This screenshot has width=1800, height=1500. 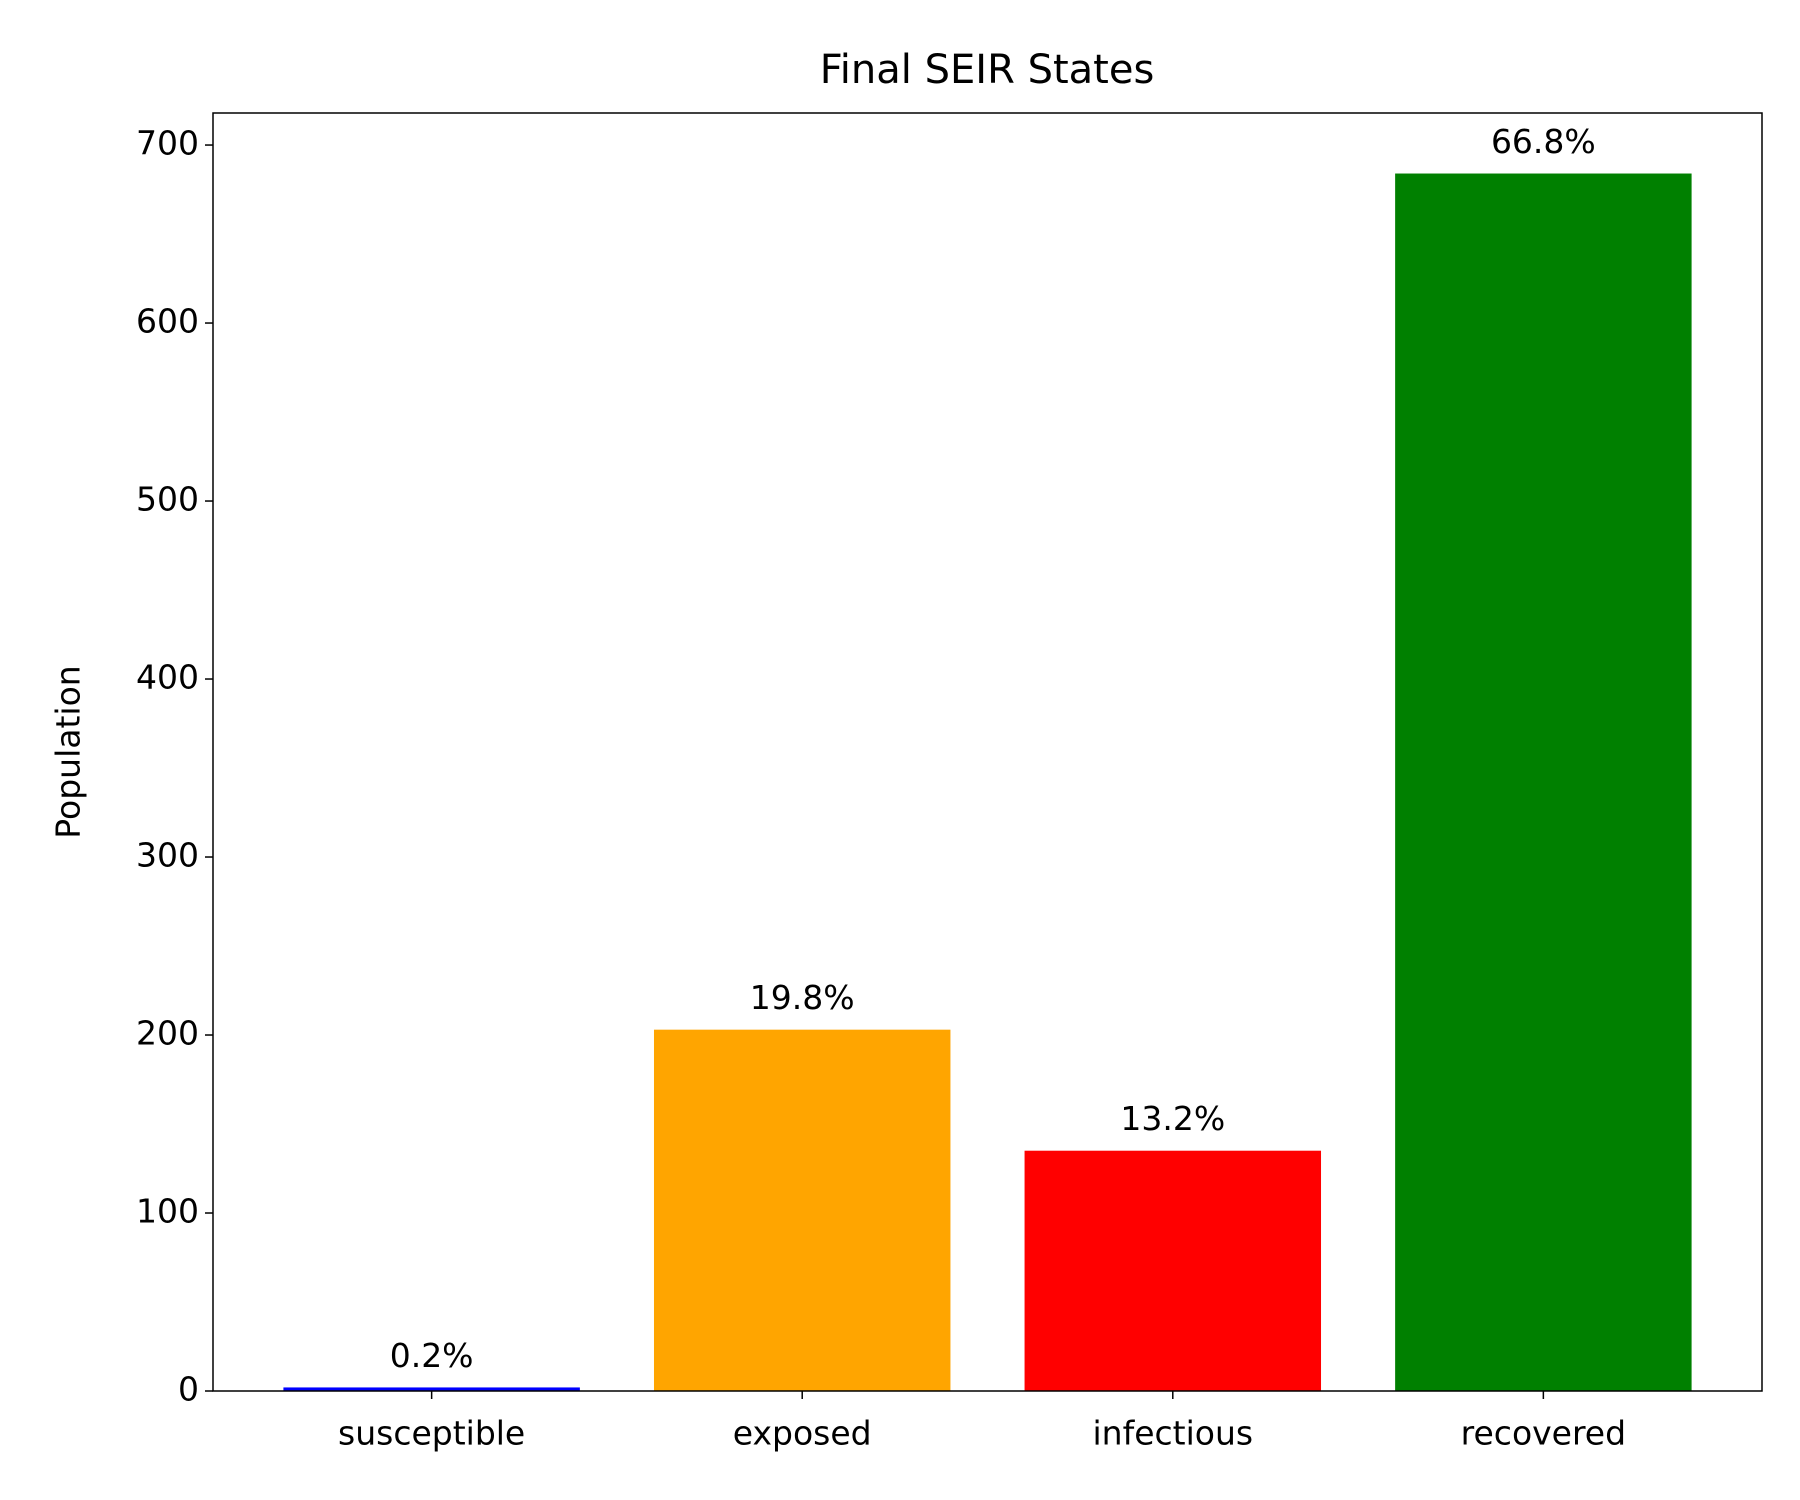 What do you see at coordinates (167, 1211) in the screenshot?
I see `y-tick-label: 100` at bounding box center [167, 1211].